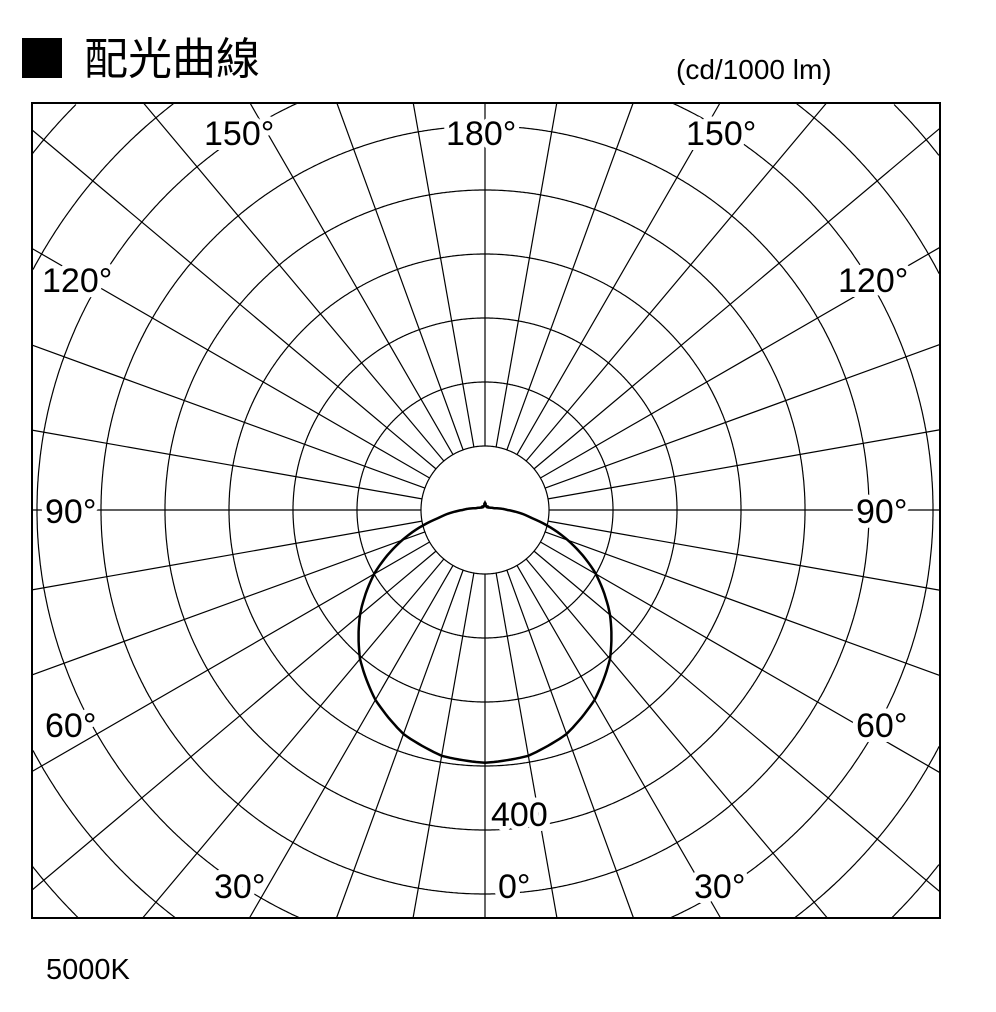 The width and height of the screenshot is (996, 1012). I want to click on chart-title: 配光曲線, so click(141, 60).